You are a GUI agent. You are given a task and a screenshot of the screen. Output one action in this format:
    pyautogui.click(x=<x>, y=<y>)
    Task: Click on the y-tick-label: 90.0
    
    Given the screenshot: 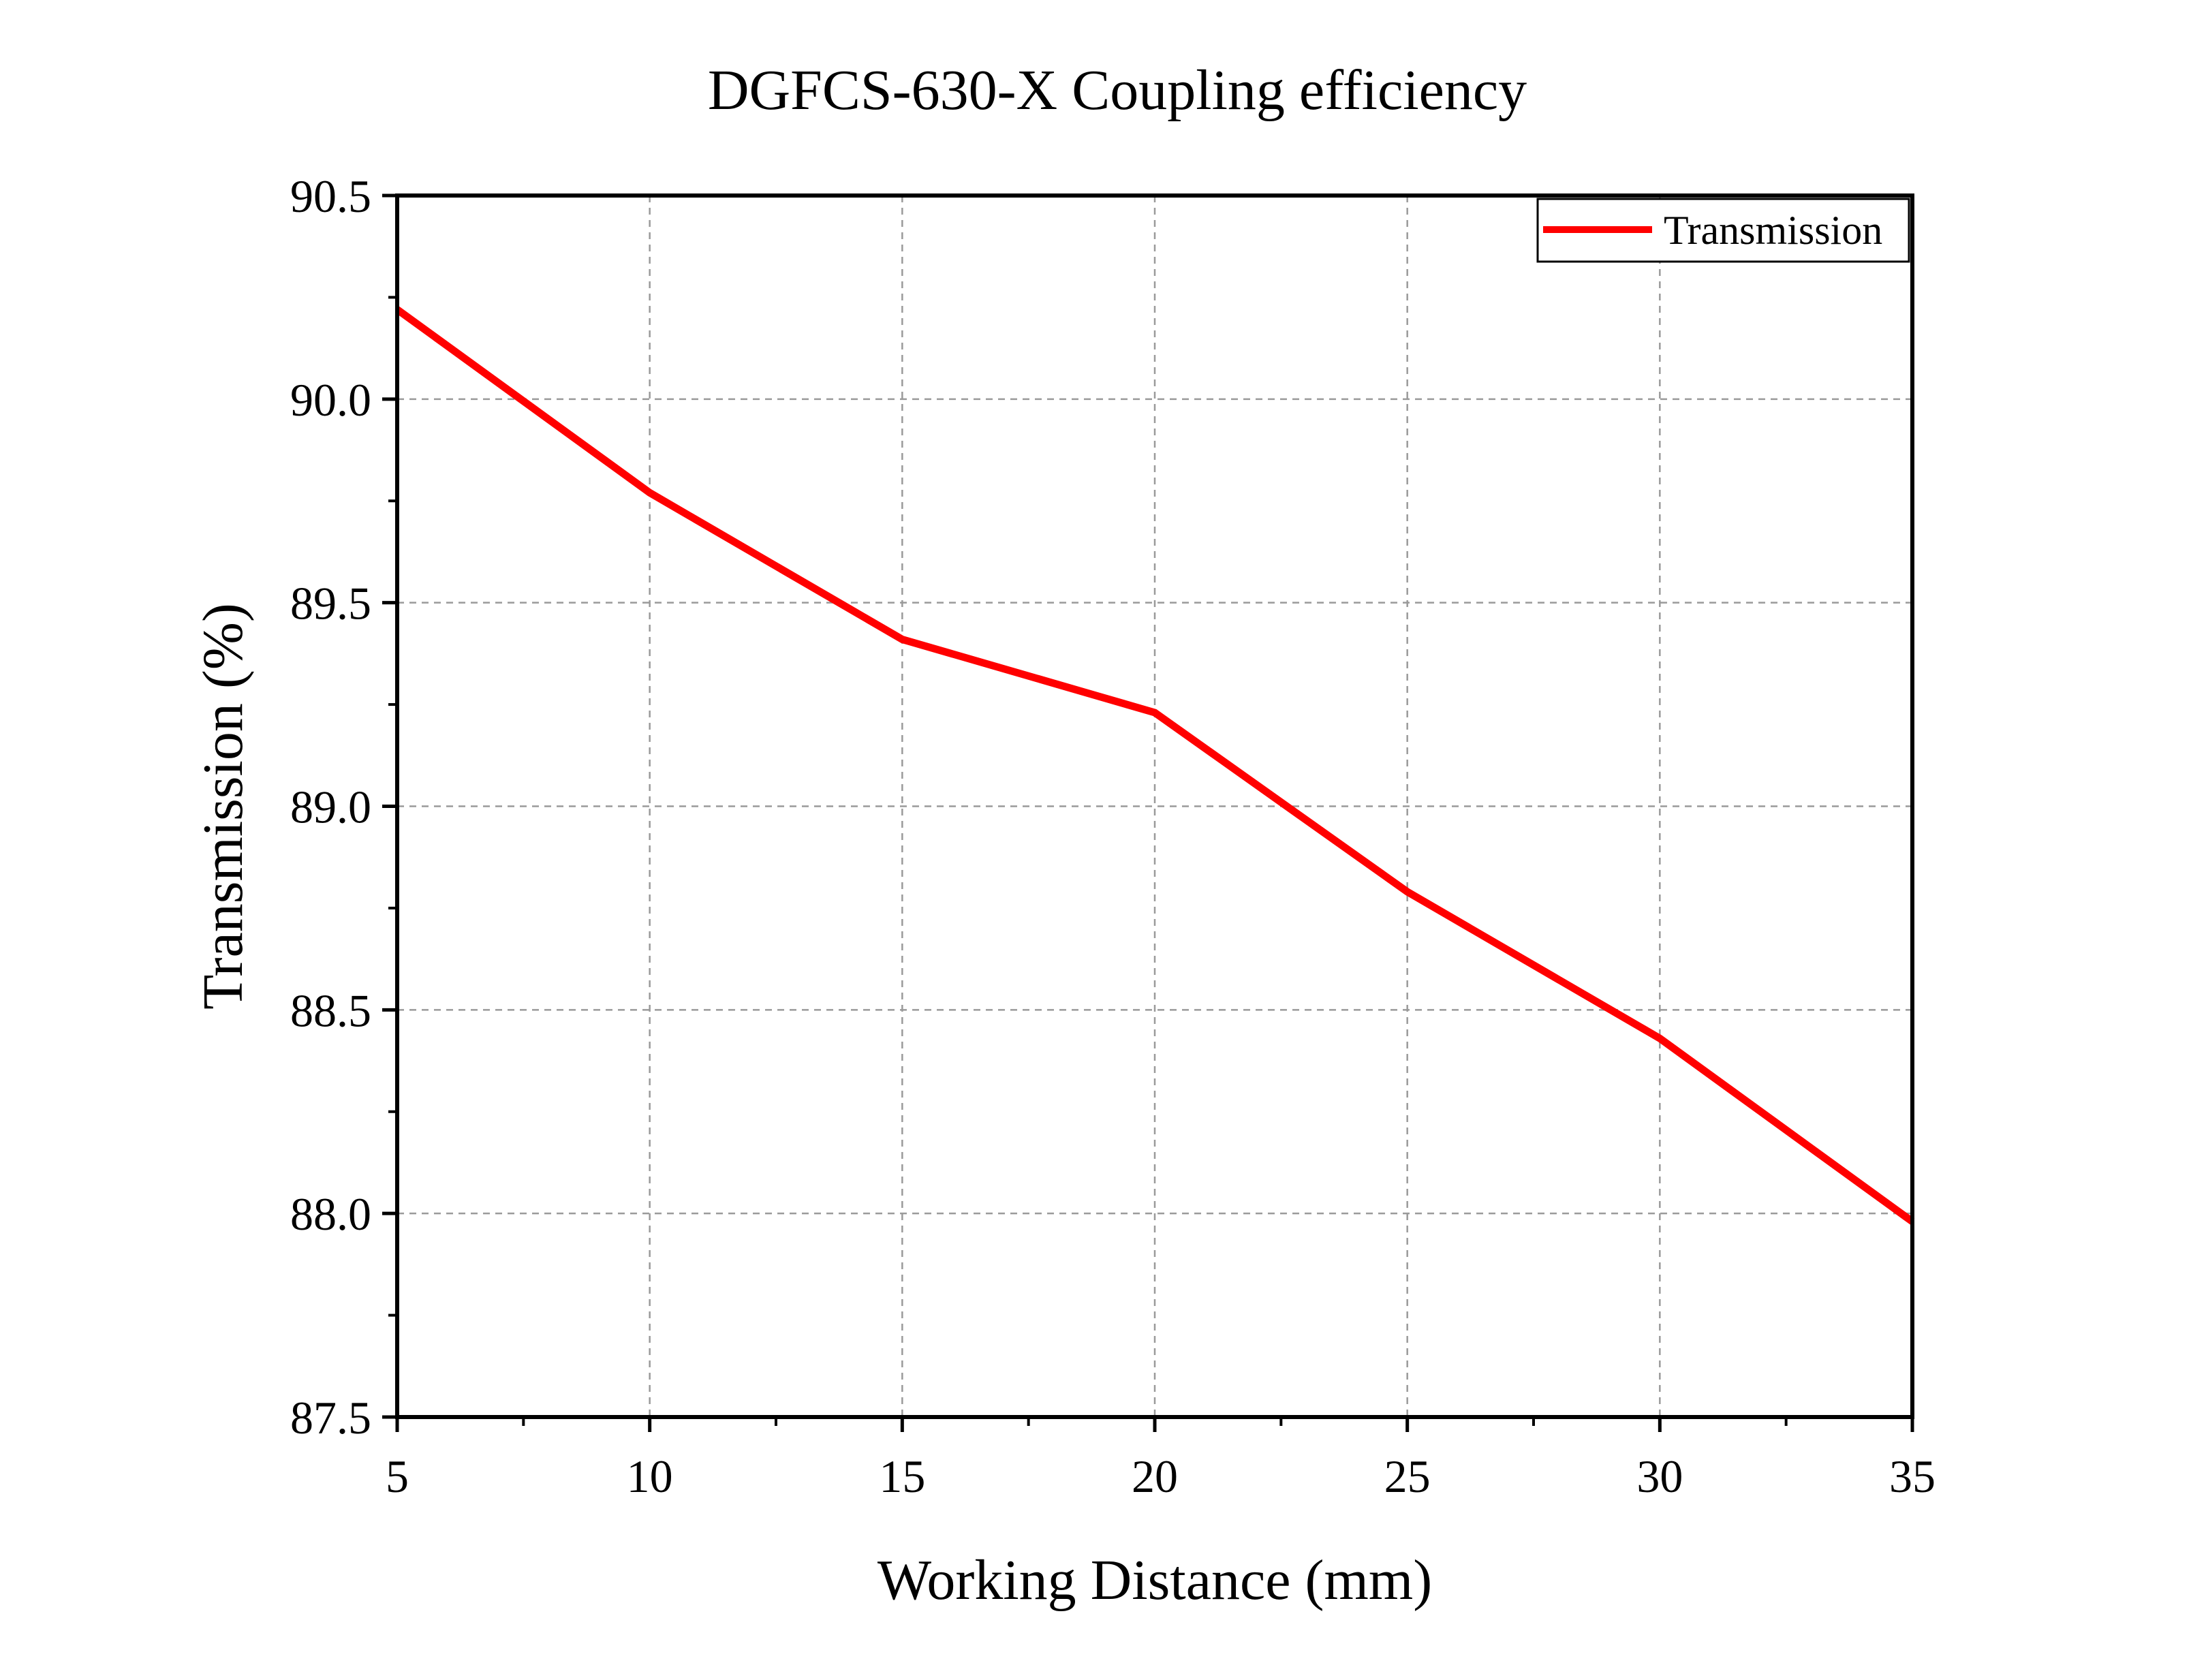 What is the action you would take?
    pyautogui.click(x=330, y=400)
    